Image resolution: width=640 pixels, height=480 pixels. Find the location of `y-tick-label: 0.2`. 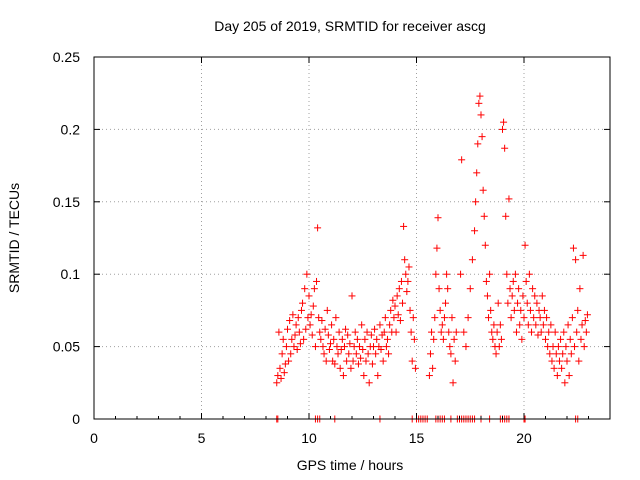

y-tick-label: 0.2 is located at coordinates (71, 129).